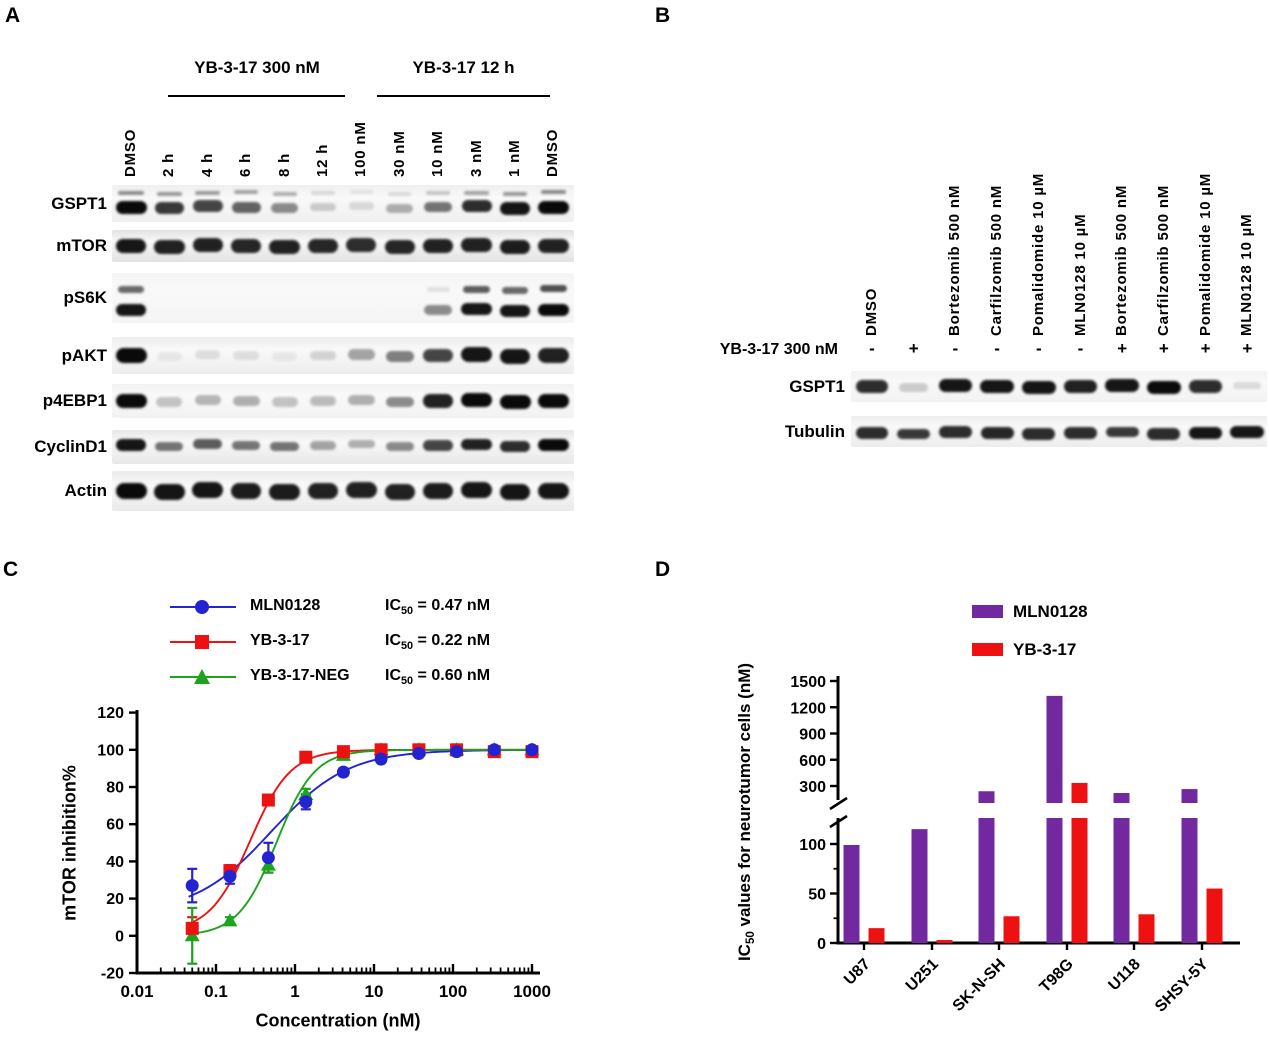  Describe the element at coordinates (663, 15) in the screenshot. I see `panel-b-letter: B` at that location.